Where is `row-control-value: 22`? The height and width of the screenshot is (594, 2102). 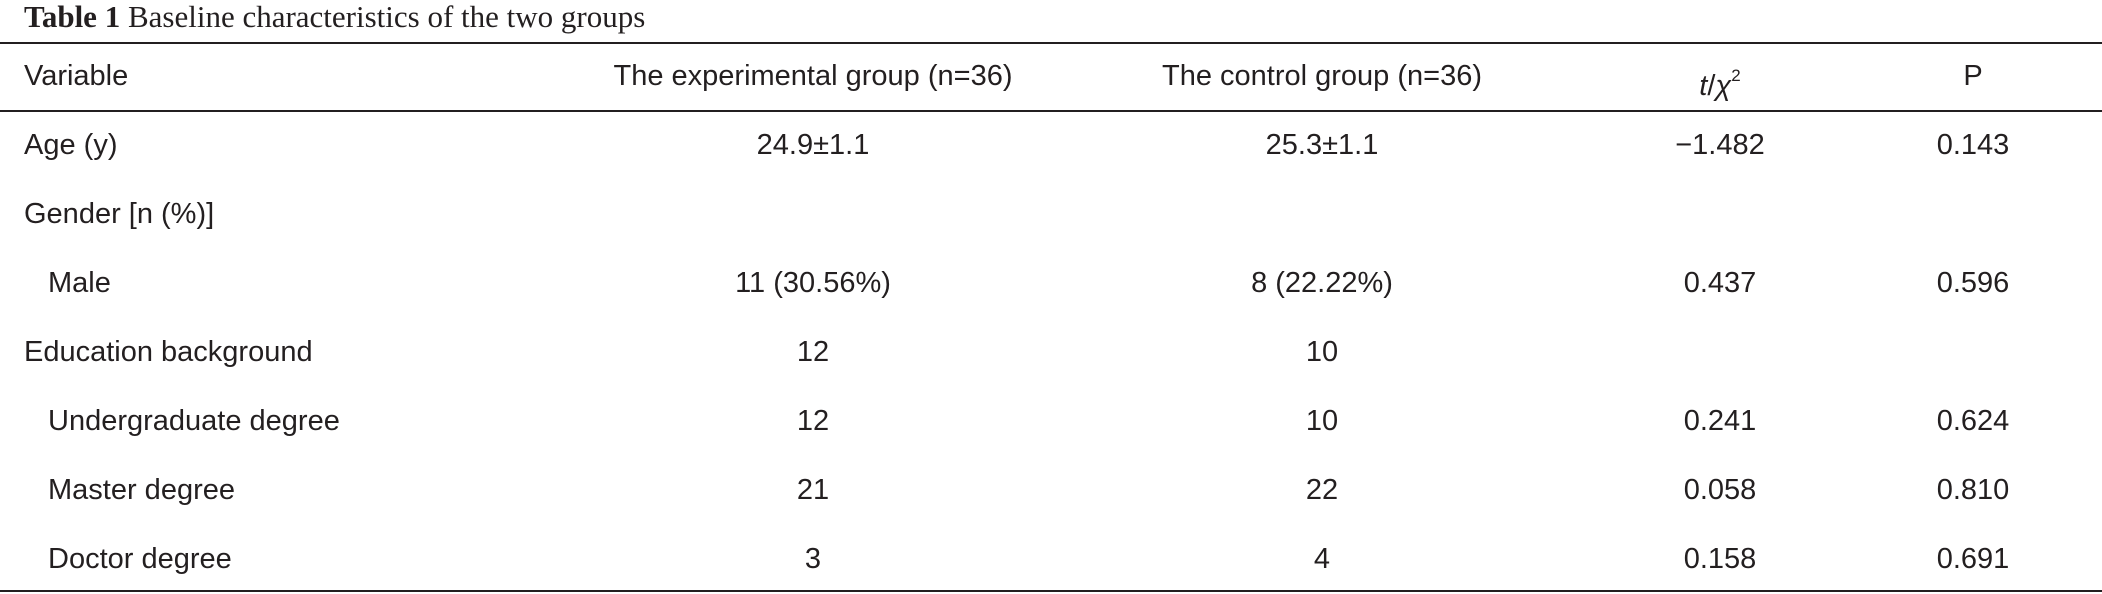 row-control-value: 22 is located at coordinates (1322, 490).